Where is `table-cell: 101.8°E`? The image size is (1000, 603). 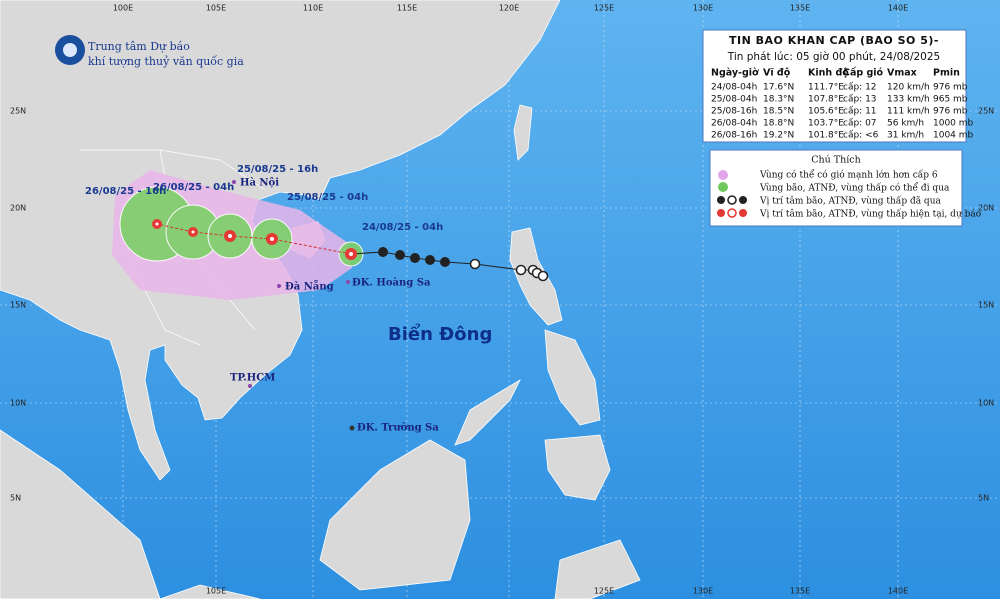
table-cell: 101.8°E is located at coordinates (826, 136).